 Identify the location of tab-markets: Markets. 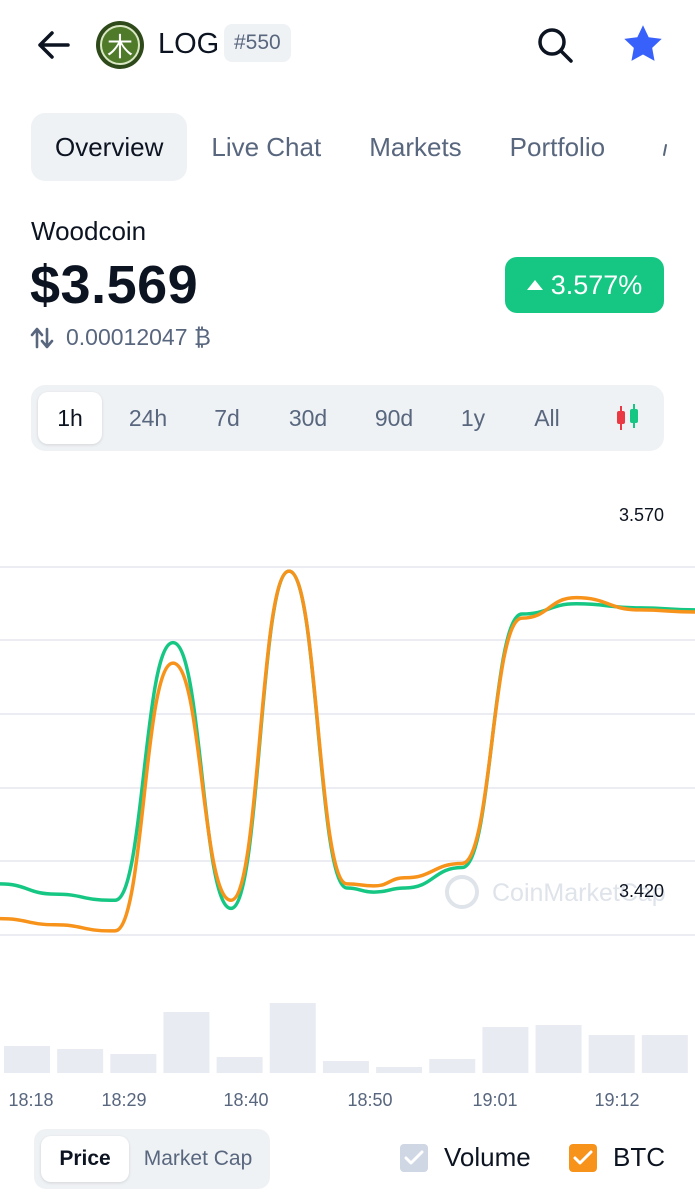
(415, 147).